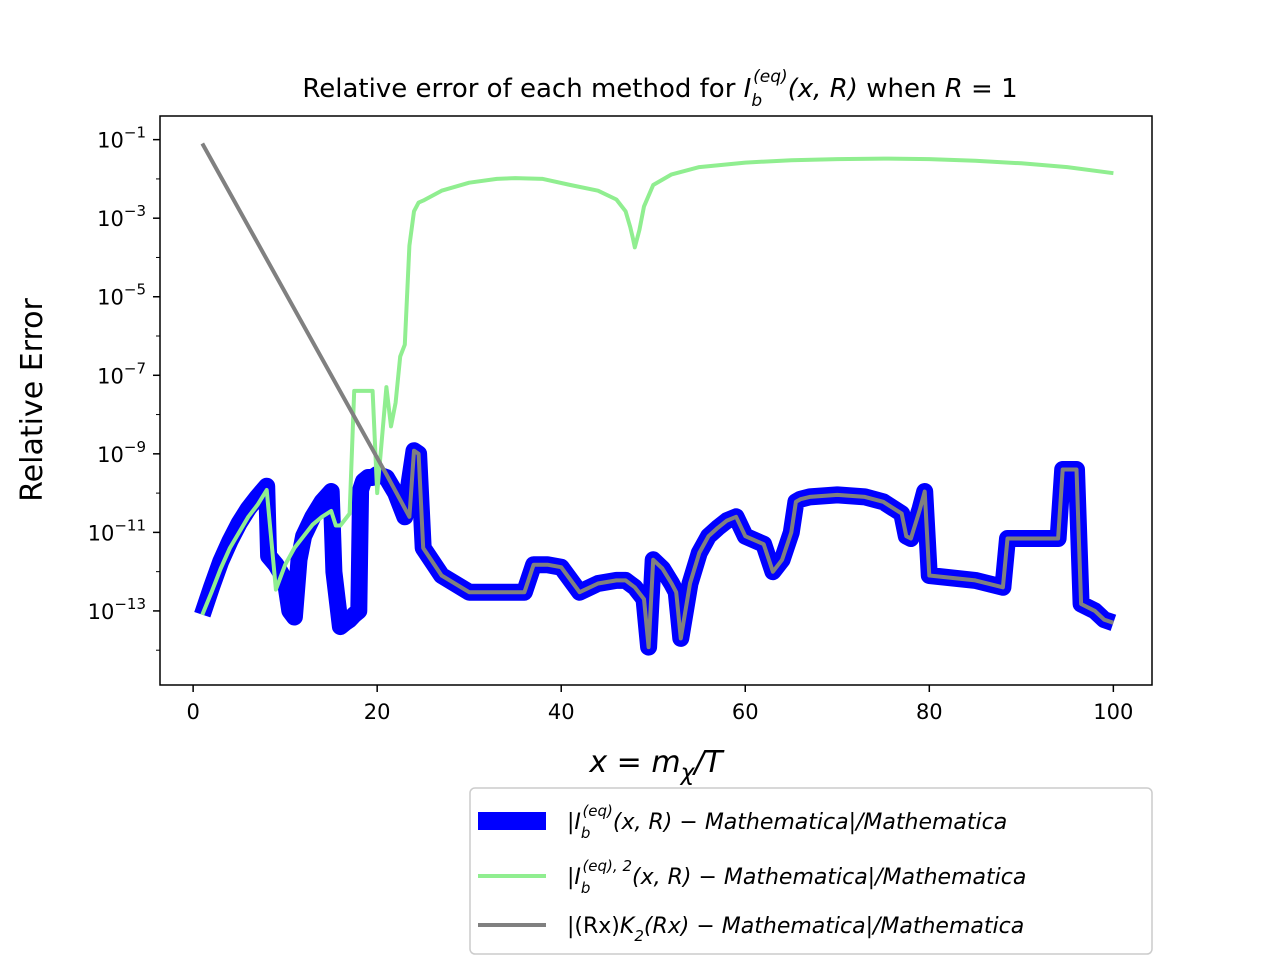 This screenshot has width=1280, height=960. Describe the element at coordinates (121, 295) in the screenshot. I see `y-tick-label: 10⁻⁵` at that location.